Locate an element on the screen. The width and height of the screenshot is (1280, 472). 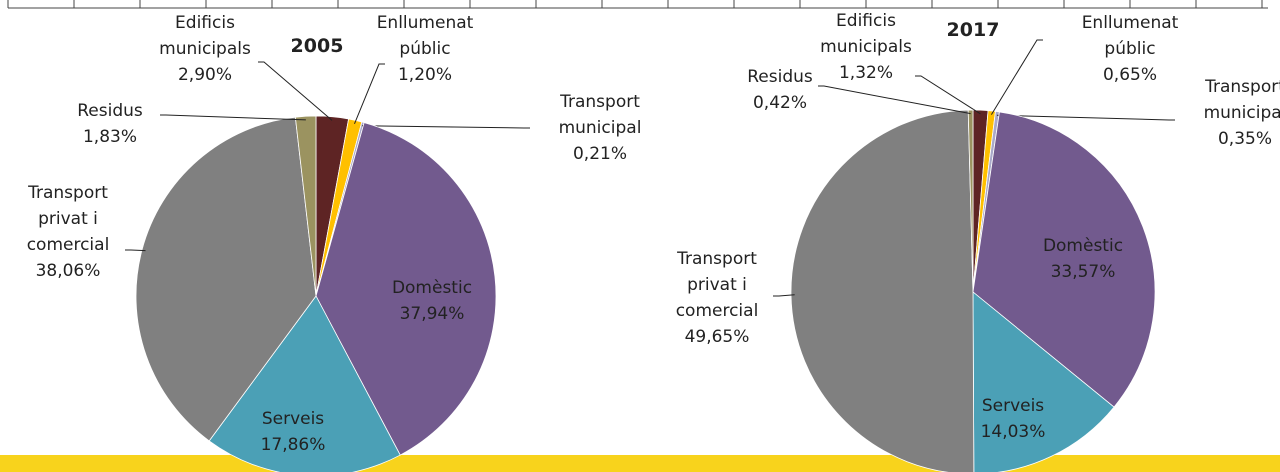
chart-title: 2005 is located at coordinates (317, 46).